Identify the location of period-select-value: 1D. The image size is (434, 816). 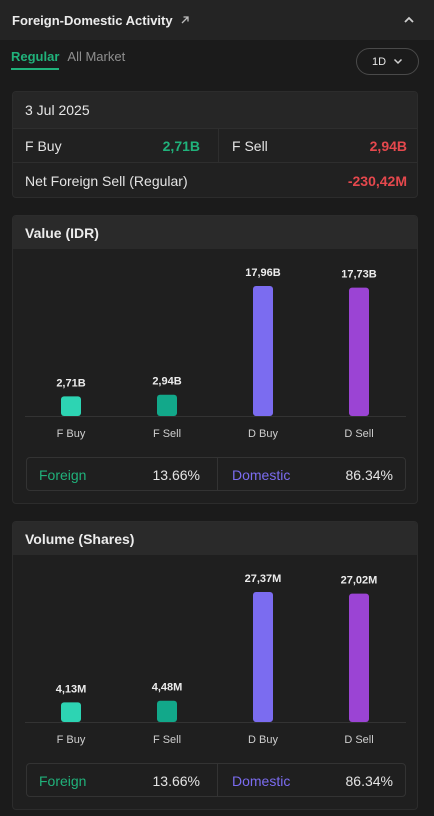
(379, 61).